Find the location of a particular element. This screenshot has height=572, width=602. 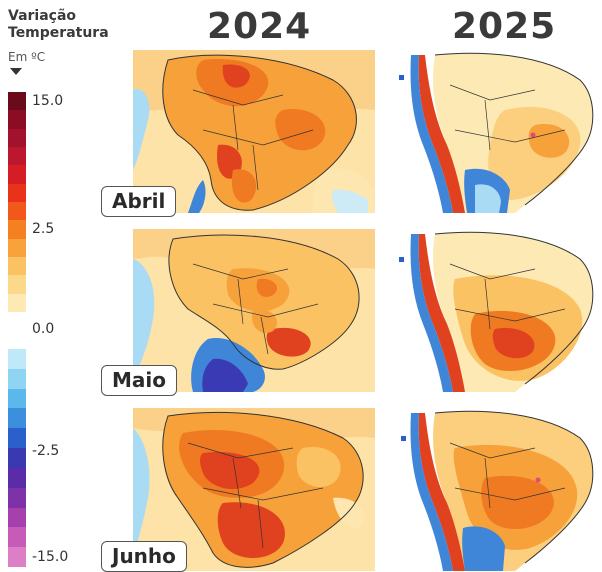

legend-title-line1: Variação is located at coordinates (42, 16).